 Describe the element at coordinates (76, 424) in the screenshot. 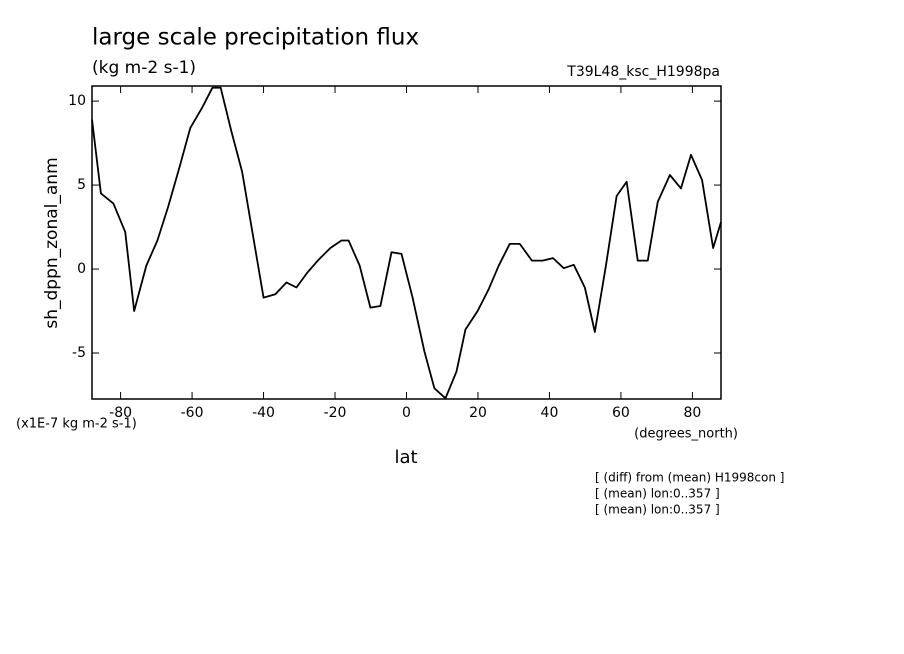

I see `y-units: (x1E-7 kg m-2 s-1)` at that location.